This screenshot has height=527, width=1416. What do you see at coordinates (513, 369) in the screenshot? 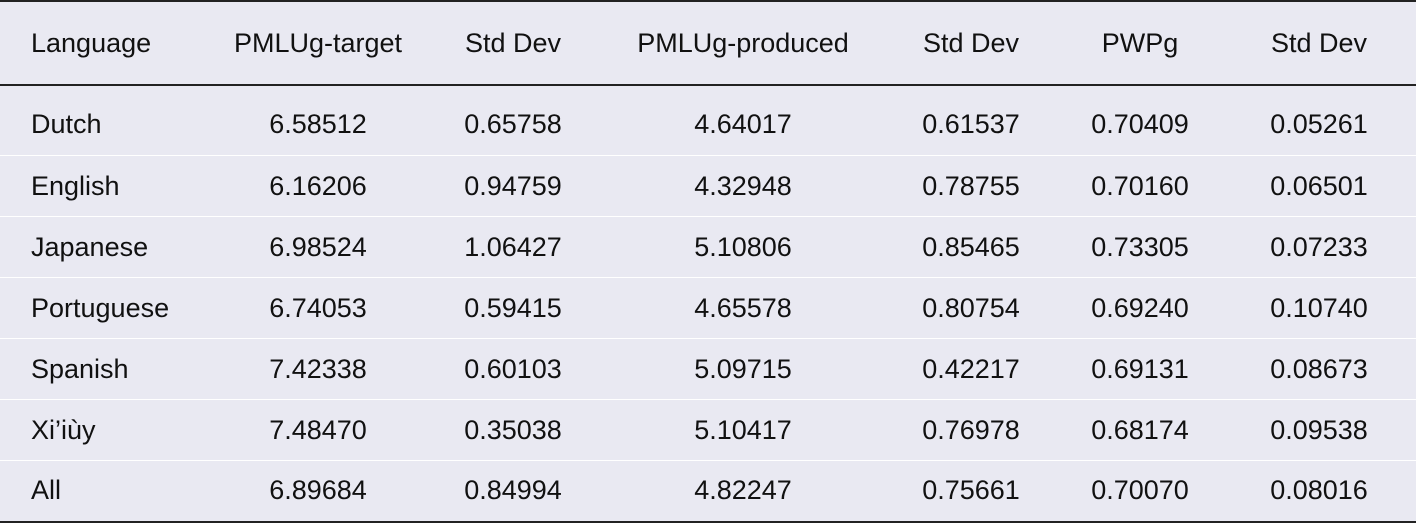
I see `cell-value: 0.60103` at bounding box center [513, 369].